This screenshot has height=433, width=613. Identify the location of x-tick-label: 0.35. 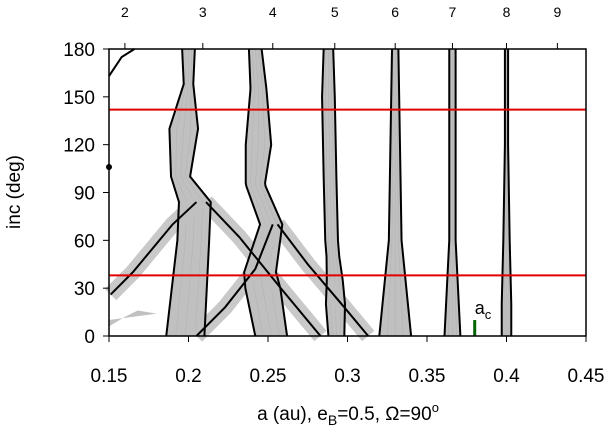
(427, 376).